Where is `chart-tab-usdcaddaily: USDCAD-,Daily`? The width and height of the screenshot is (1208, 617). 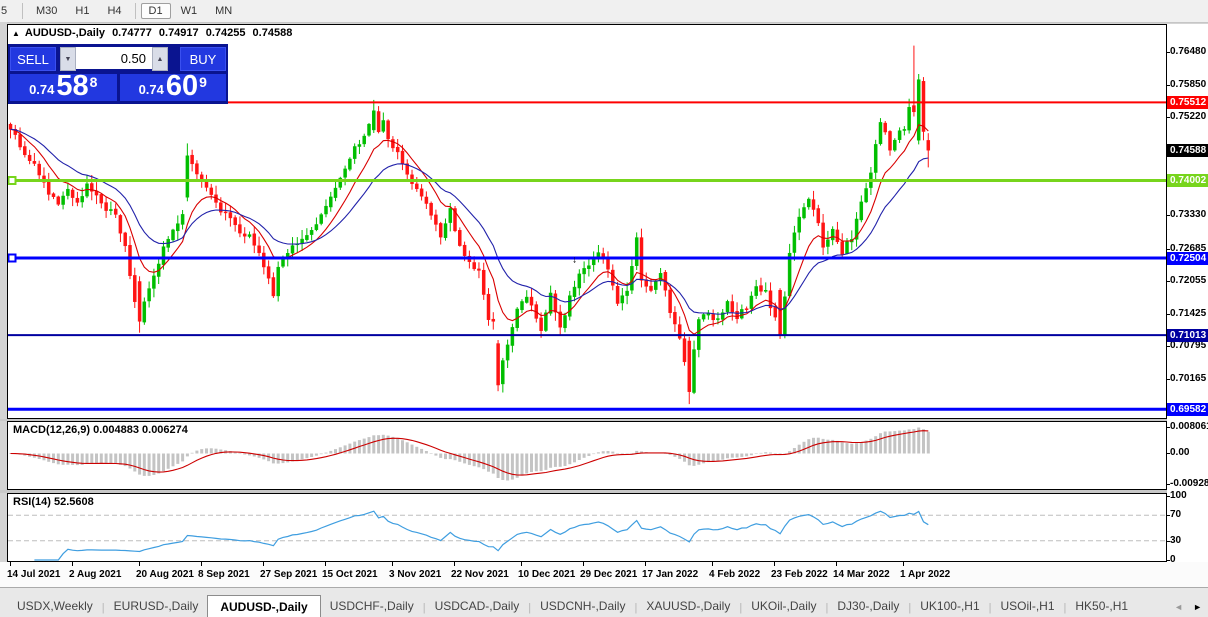 chart-tab-usdcaddaily: USDCAD-,Daily is located at coordinates (477, 606).